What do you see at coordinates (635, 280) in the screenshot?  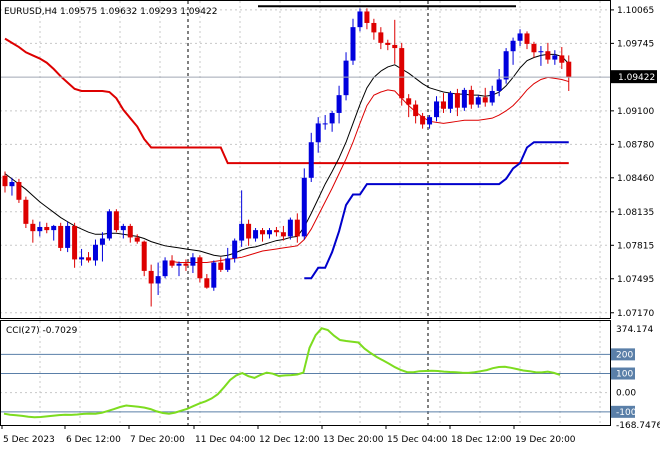 I see `price-tick-label: 1.07495` at bounding box center [635, 280].